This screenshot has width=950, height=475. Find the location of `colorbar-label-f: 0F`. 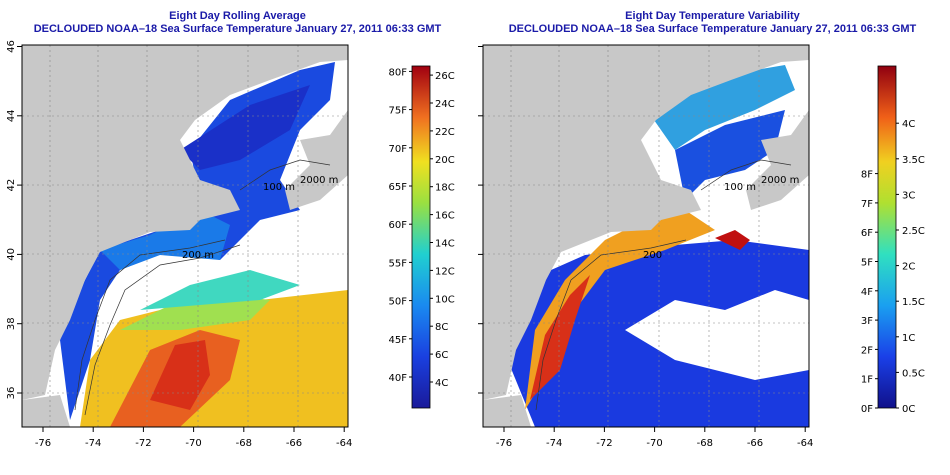

colorbar-label-f: 0F is located at coordinates (867, 409).